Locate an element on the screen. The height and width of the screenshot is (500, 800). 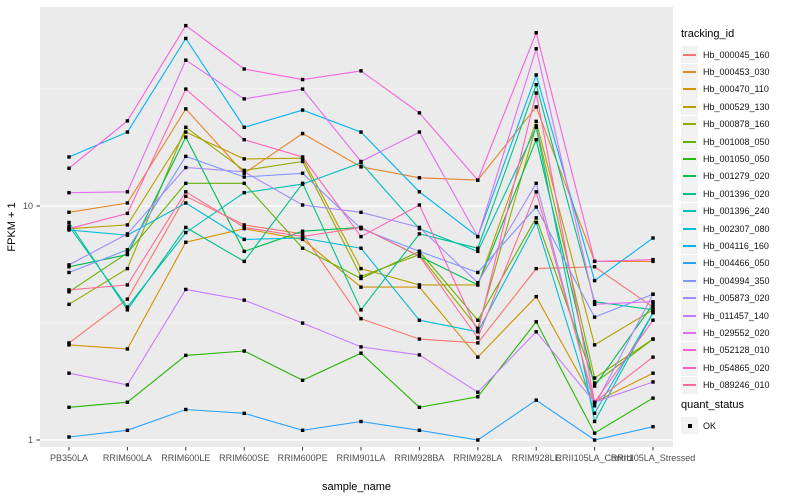
legend-title: tracking_id is located at coordinates (708, 34).